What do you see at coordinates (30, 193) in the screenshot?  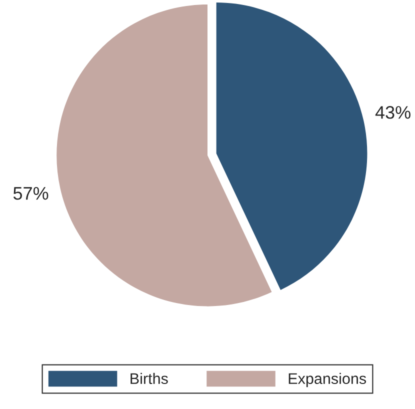 I see `data-label: 57%` at bounding box center [30, 193].